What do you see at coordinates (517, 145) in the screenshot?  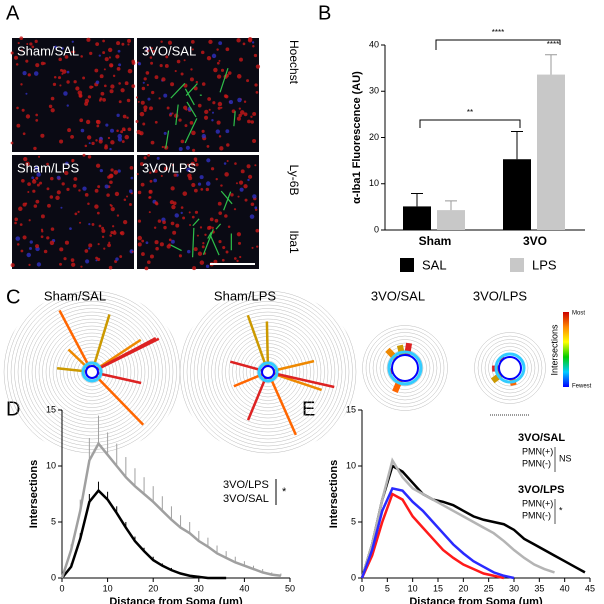 I see `error-bar` at bounding box center [517, 145].